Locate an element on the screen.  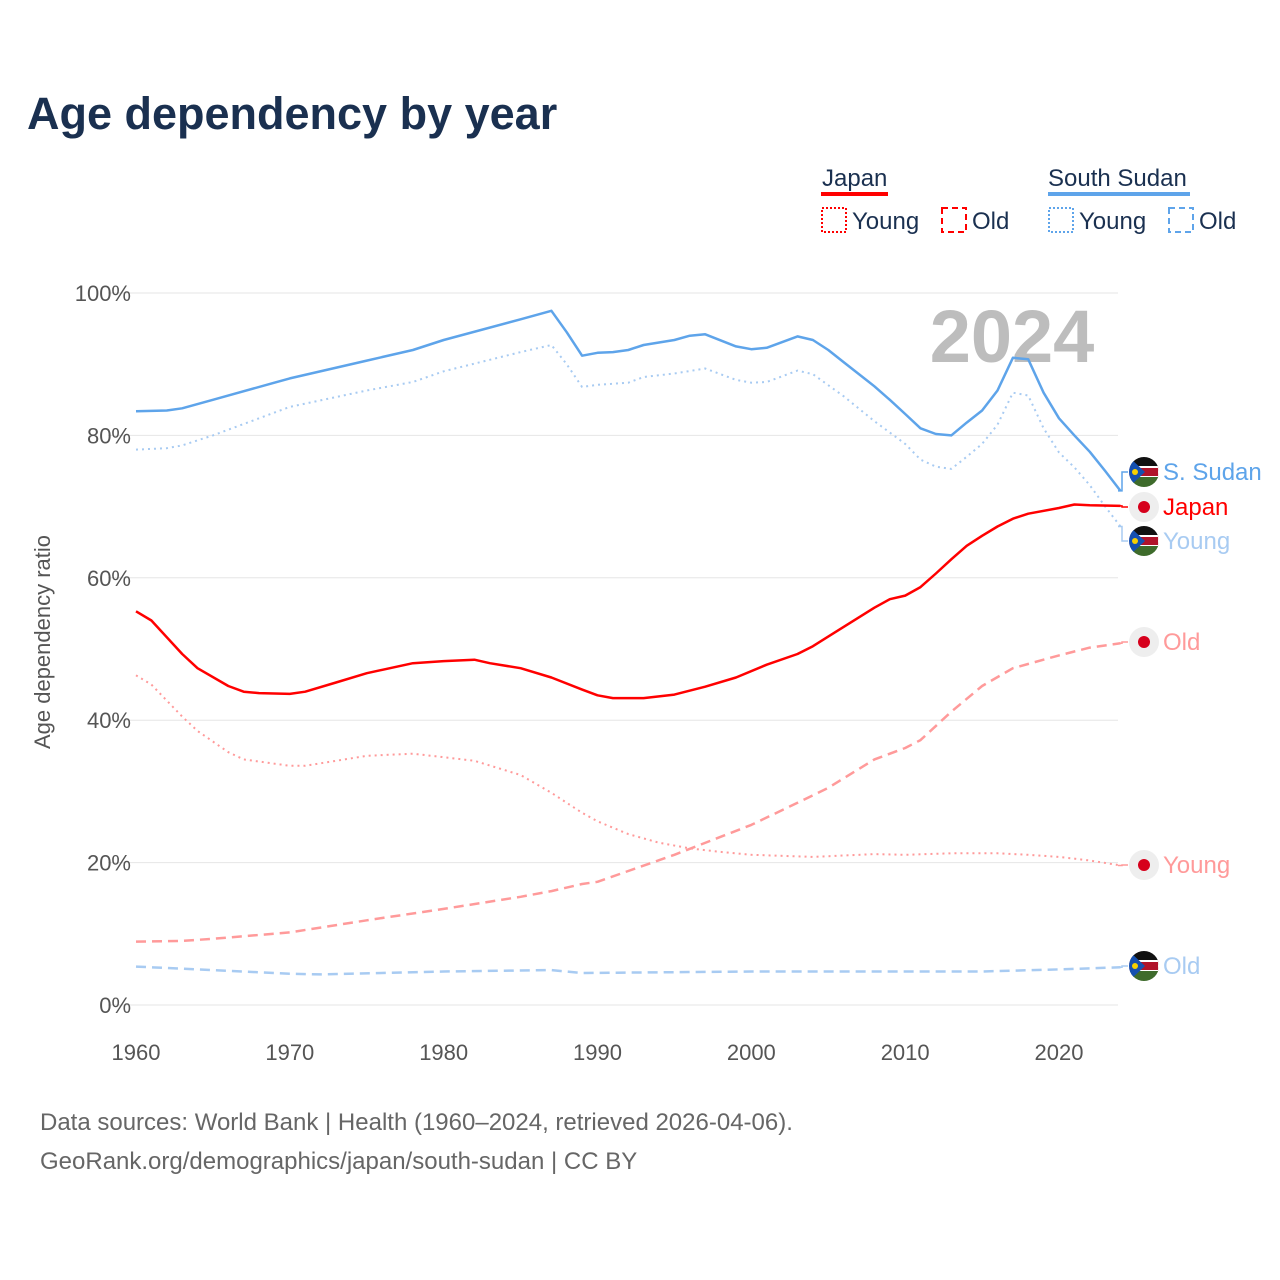
legend-japan-old: Old is located at coordinates (990, 221).